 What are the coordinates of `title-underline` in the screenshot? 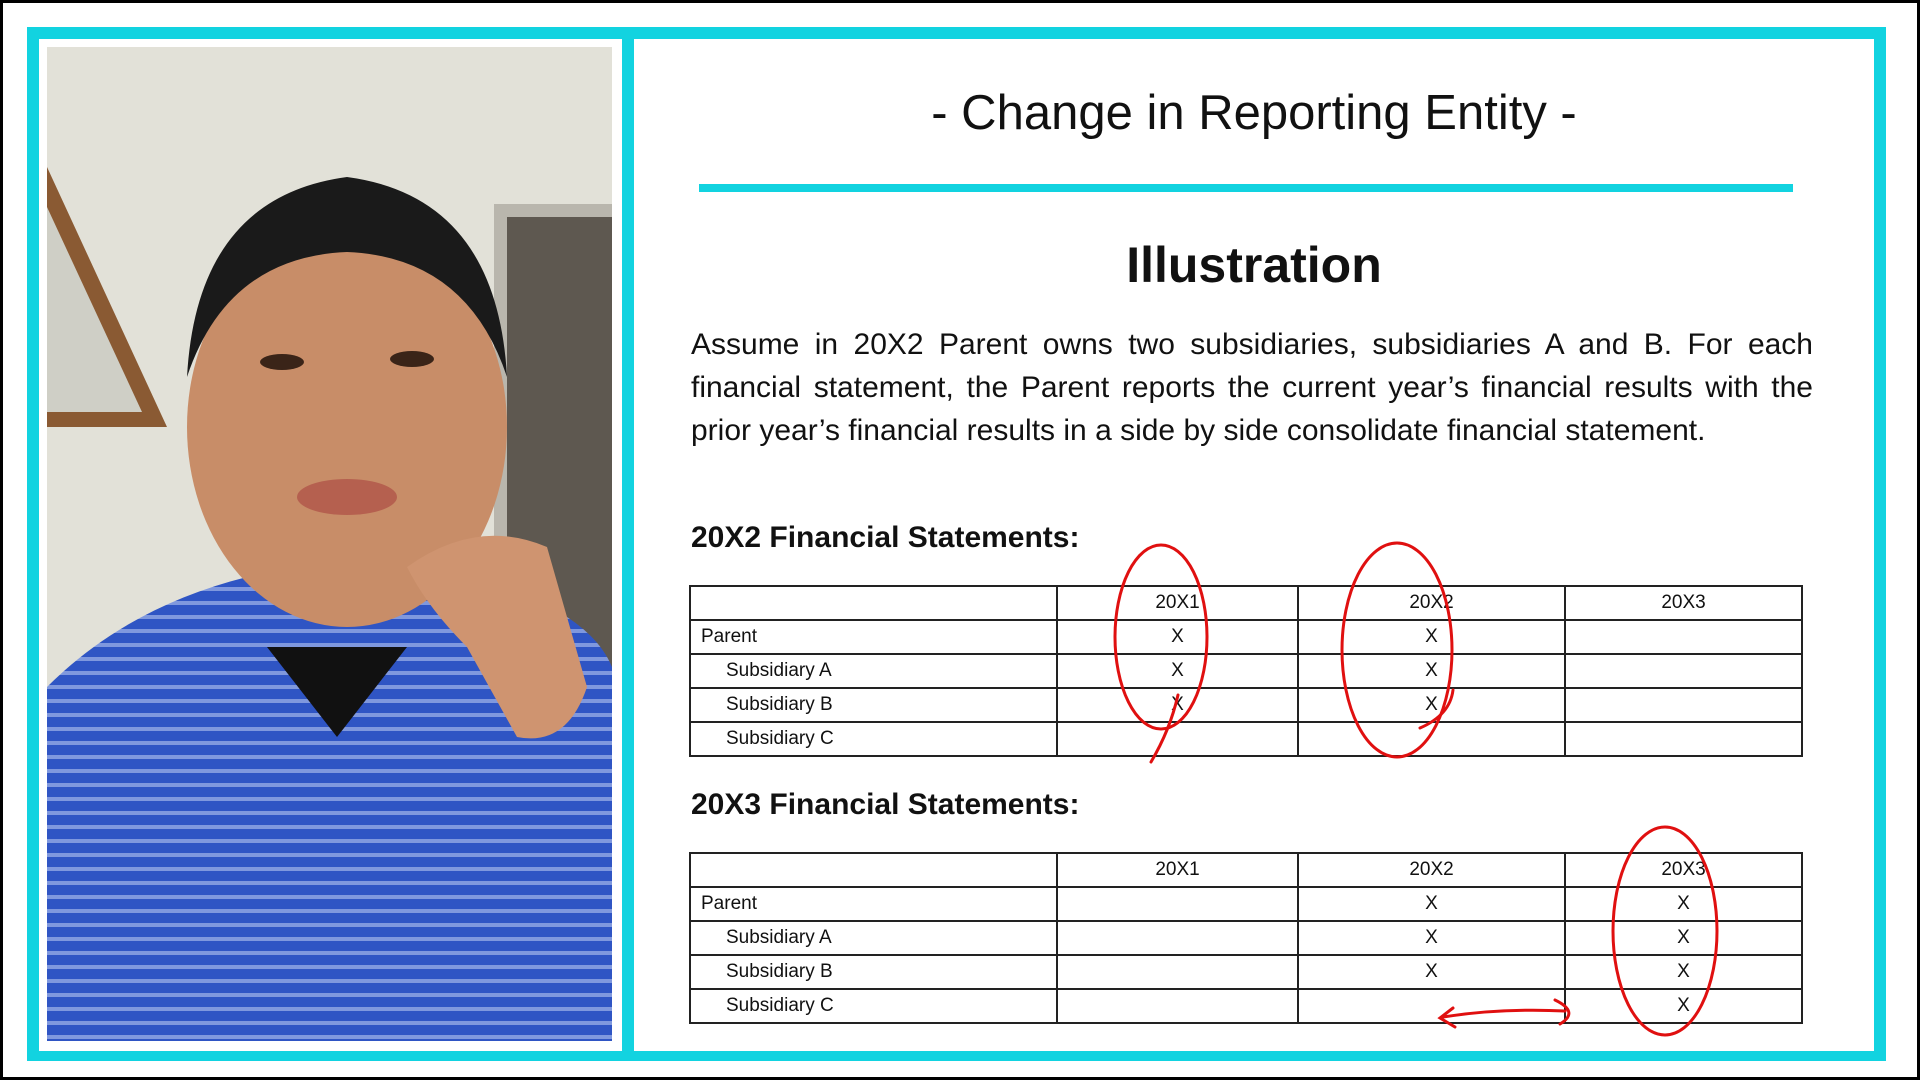 It's located at (1246, 188).